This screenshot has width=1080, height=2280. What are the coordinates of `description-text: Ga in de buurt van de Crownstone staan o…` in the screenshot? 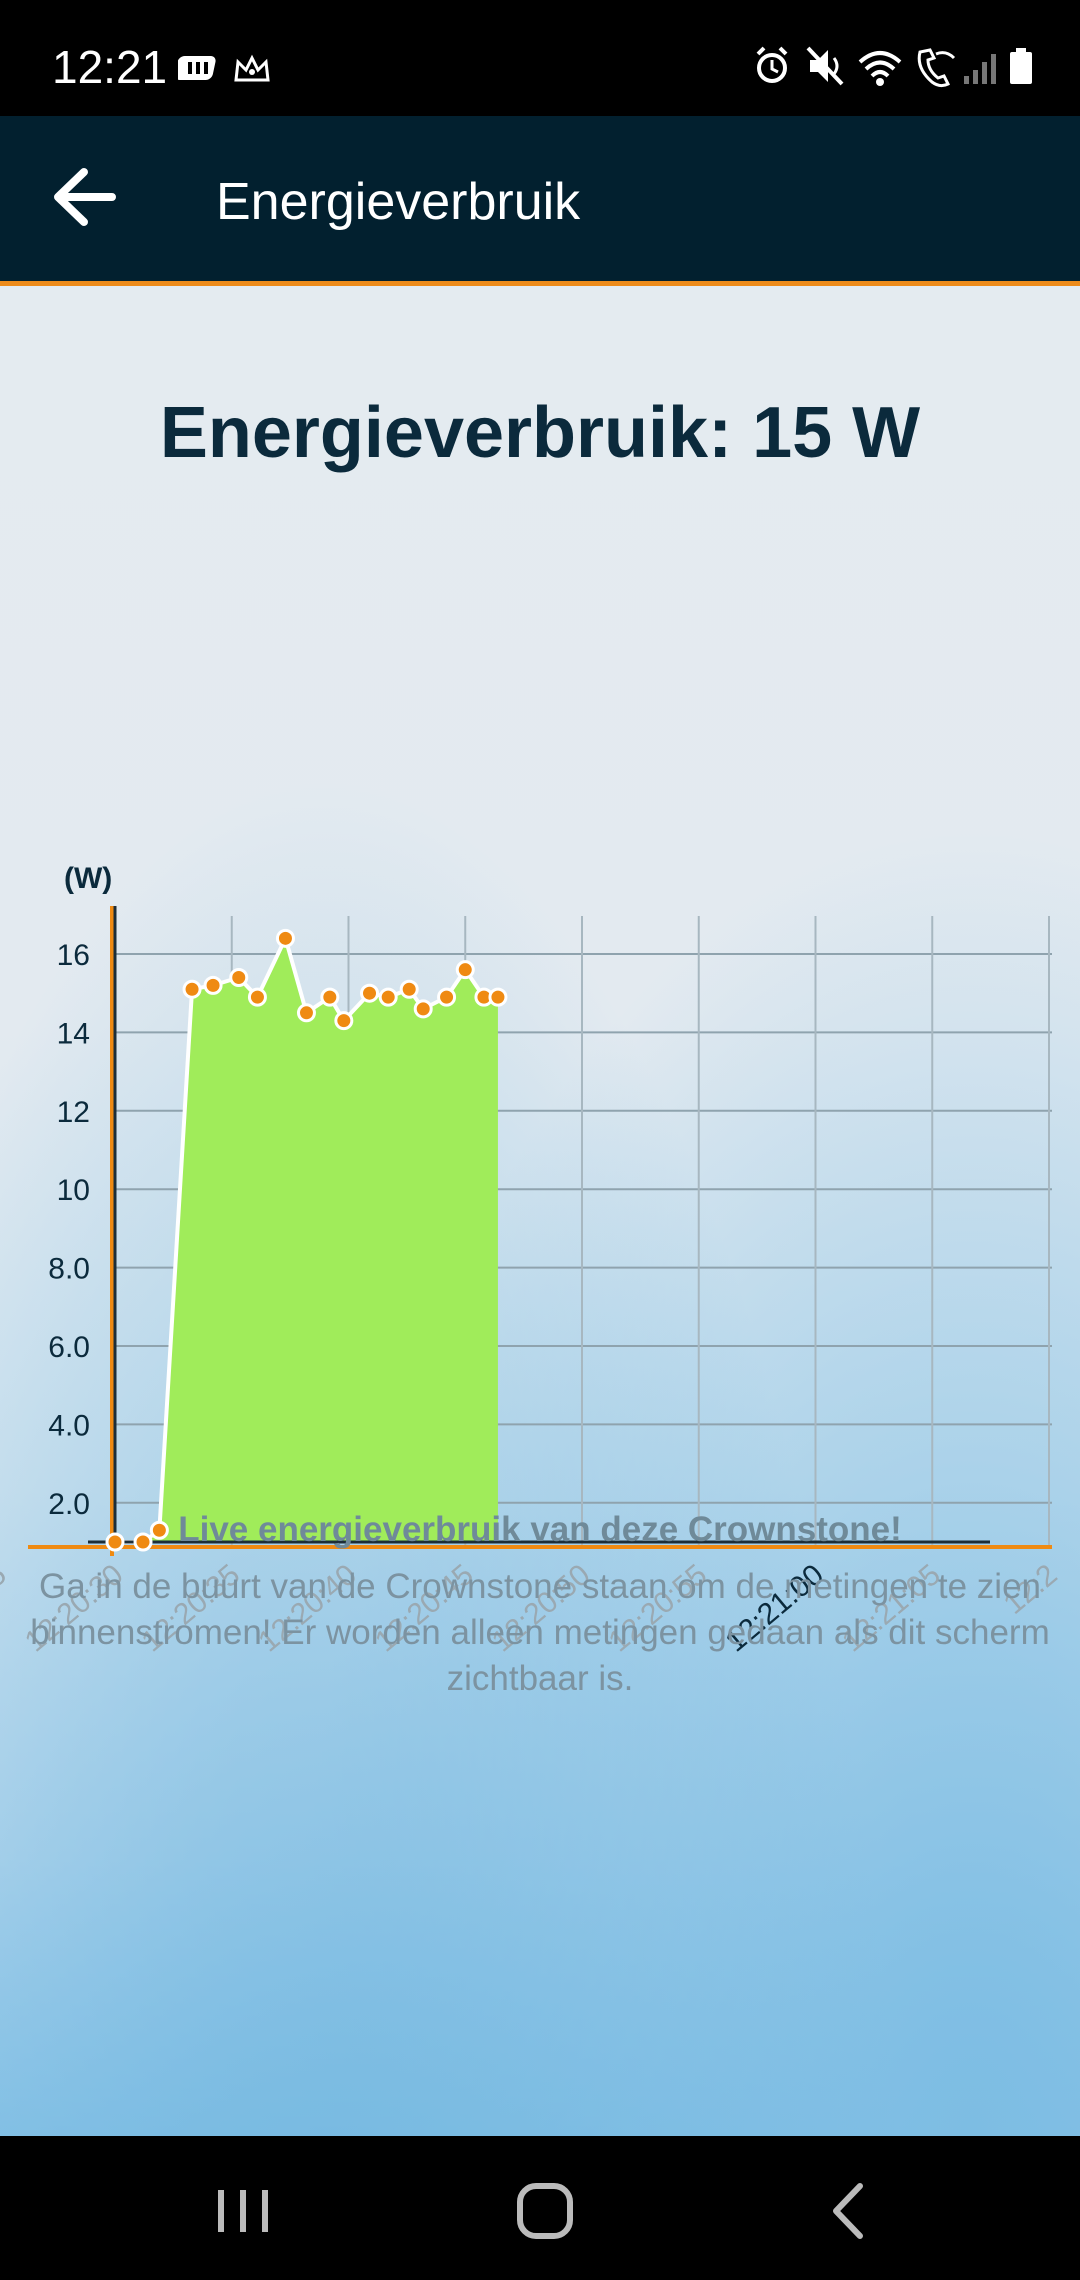 It's located at (540, 1632).